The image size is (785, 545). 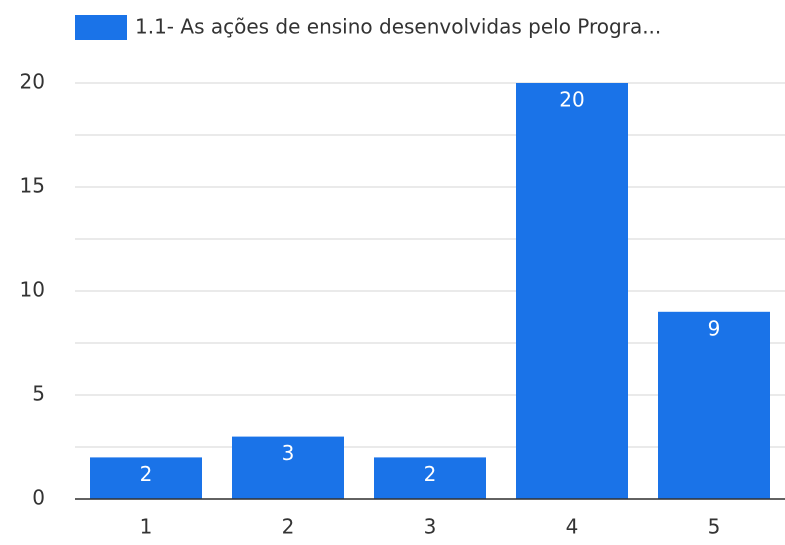 I want to click on x-tick-label: 5, so click(x=714, y=527).